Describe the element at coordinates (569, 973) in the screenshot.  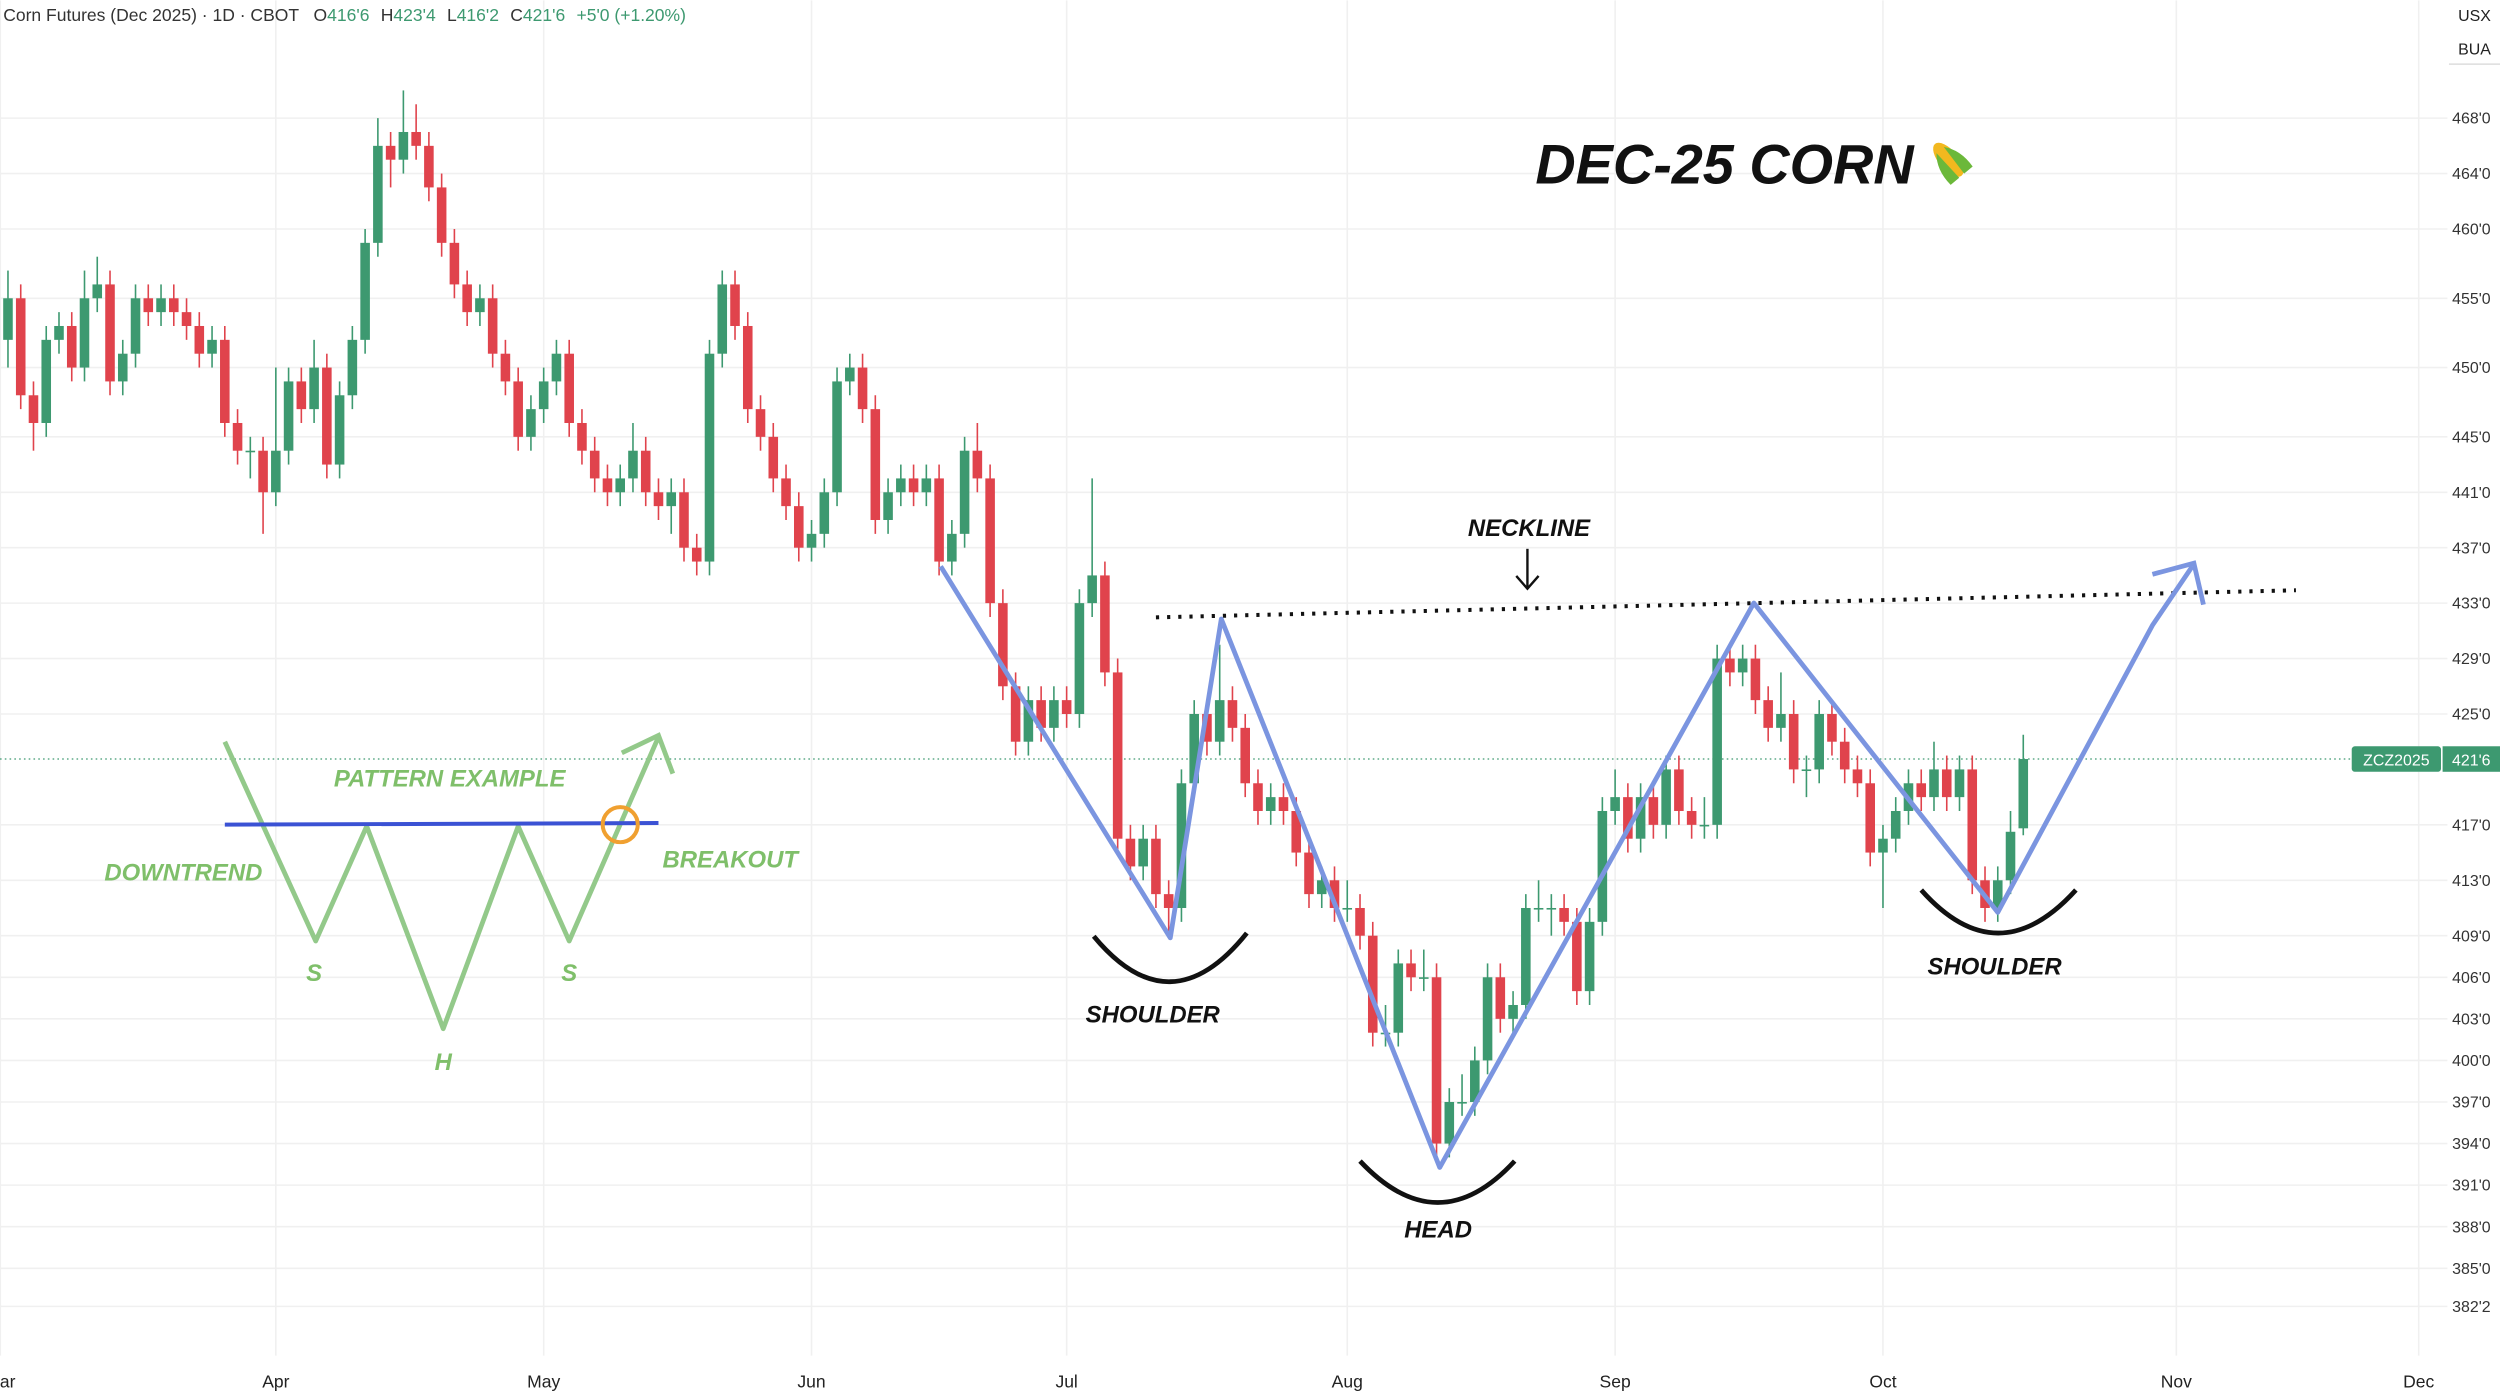
I see `example-label: S` at that location.